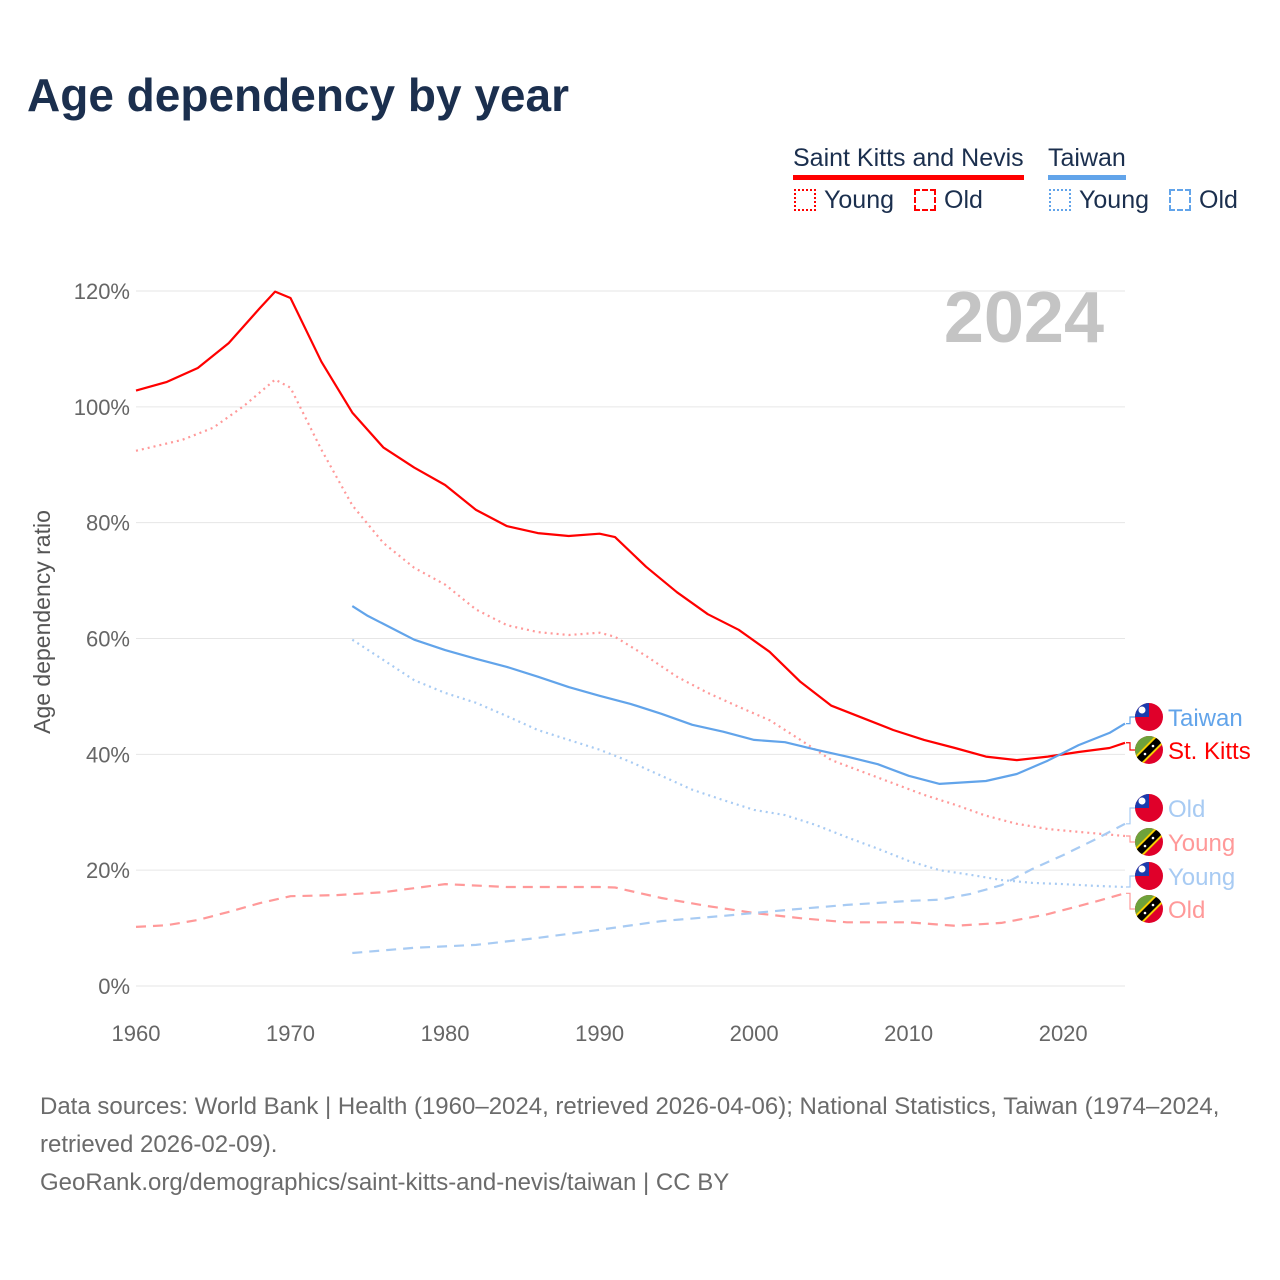 The image size is (1280, 1280). Describe the element at coordinates (1205, 718) in the screenshot. I see `end-label: Taiwan` at that location.